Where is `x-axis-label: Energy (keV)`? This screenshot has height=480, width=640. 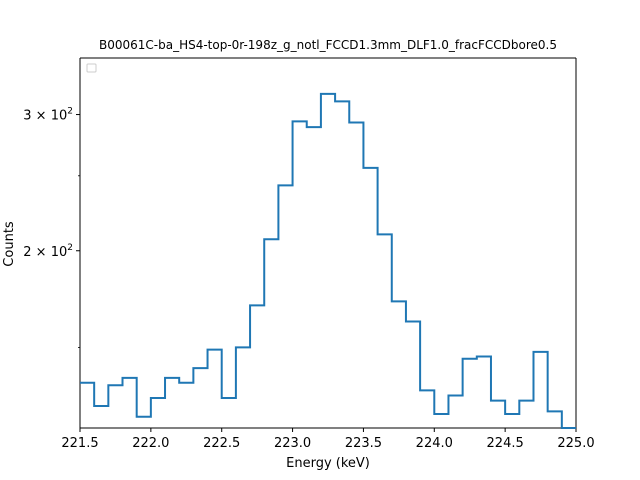 x-axis-label: Energy (keV) is located at coordinates (328, 463).